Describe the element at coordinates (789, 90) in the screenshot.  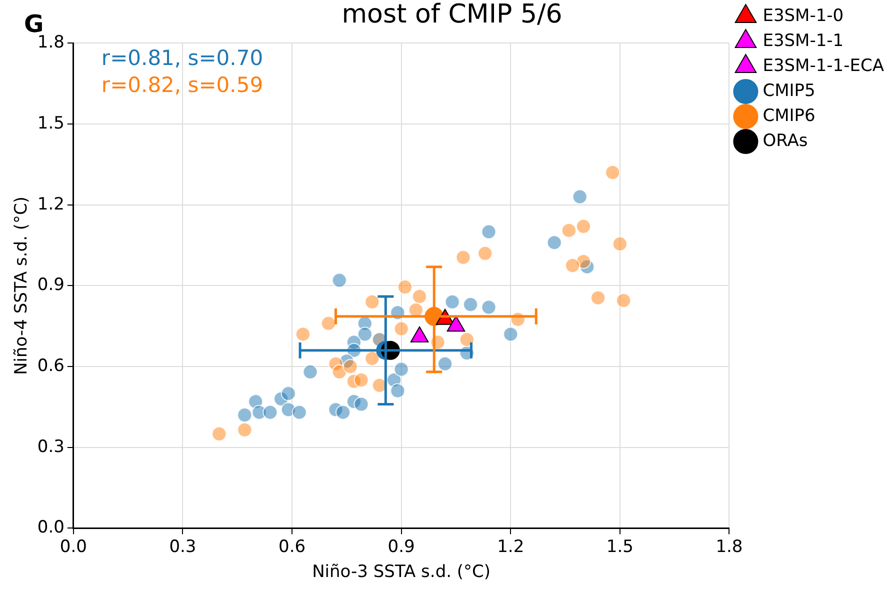
I see `legend-label: CMIP5` at that location.